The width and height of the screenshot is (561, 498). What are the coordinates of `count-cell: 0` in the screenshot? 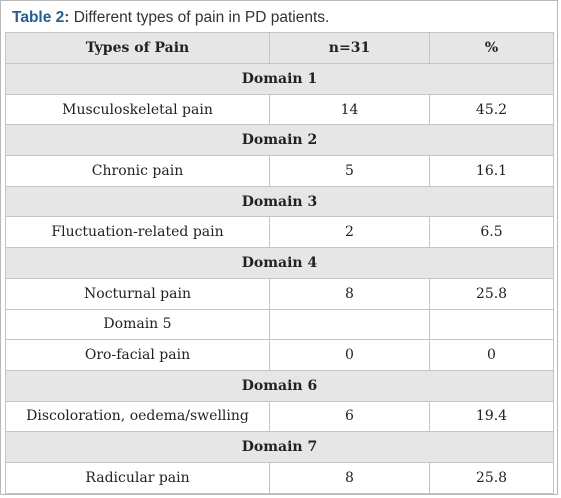 It's located at (349, 355).